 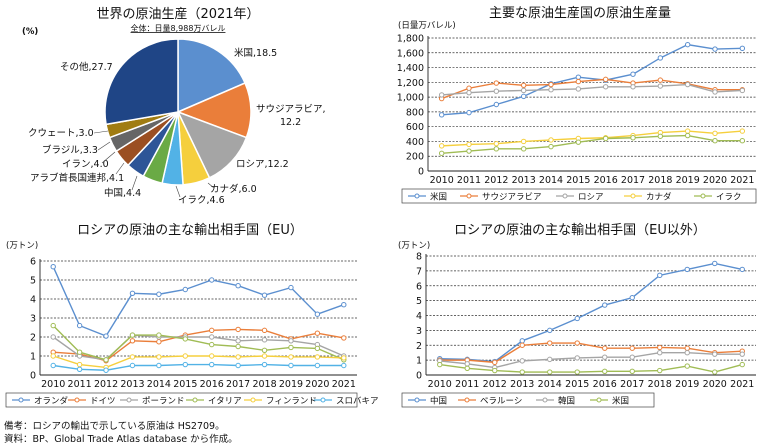 What do you see at coordinates (291, 384) in the screenshot?
I see `eu-exports-x-tick-label: 2019` at bounding box center [291, 384].